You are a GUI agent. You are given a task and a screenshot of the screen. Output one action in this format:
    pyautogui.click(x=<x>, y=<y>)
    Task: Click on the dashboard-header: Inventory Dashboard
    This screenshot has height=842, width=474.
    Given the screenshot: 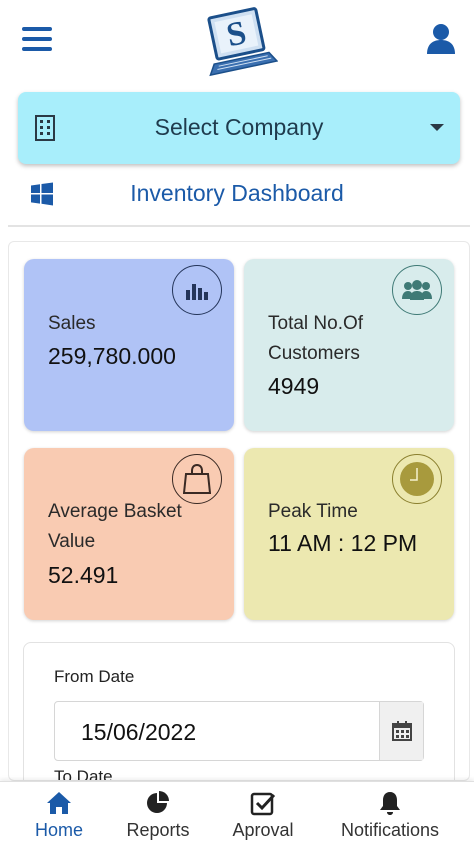 What is the action you would take?
    pyautogui.click(x=237, y=196)
    